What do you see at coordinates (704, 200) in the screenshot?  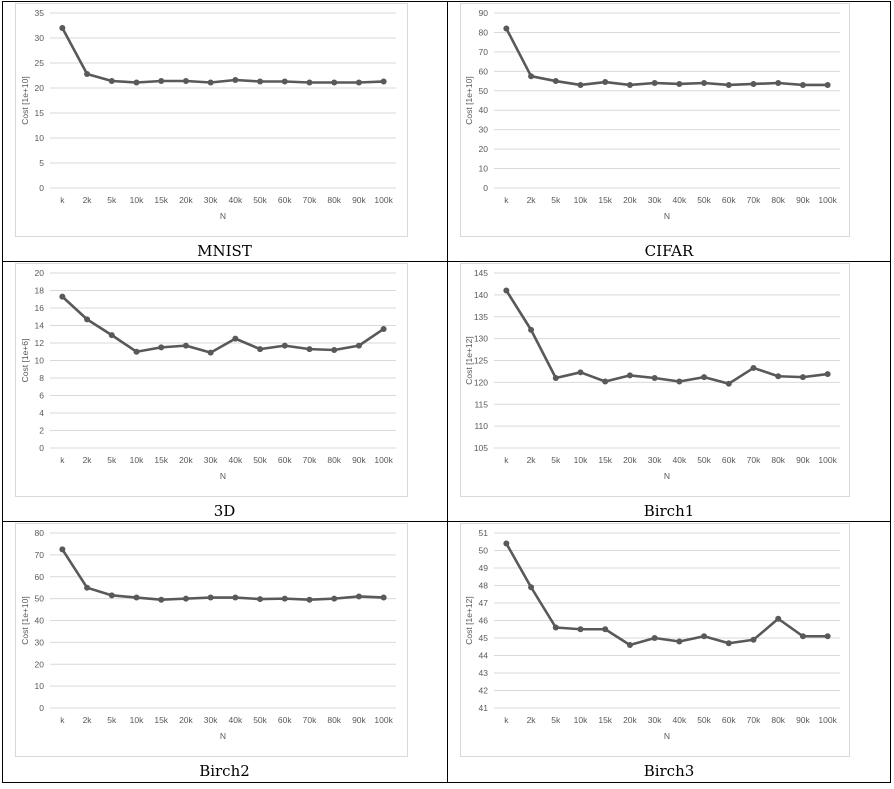 I see `x-tick-label: 50k` at bounding box center [704, 200].